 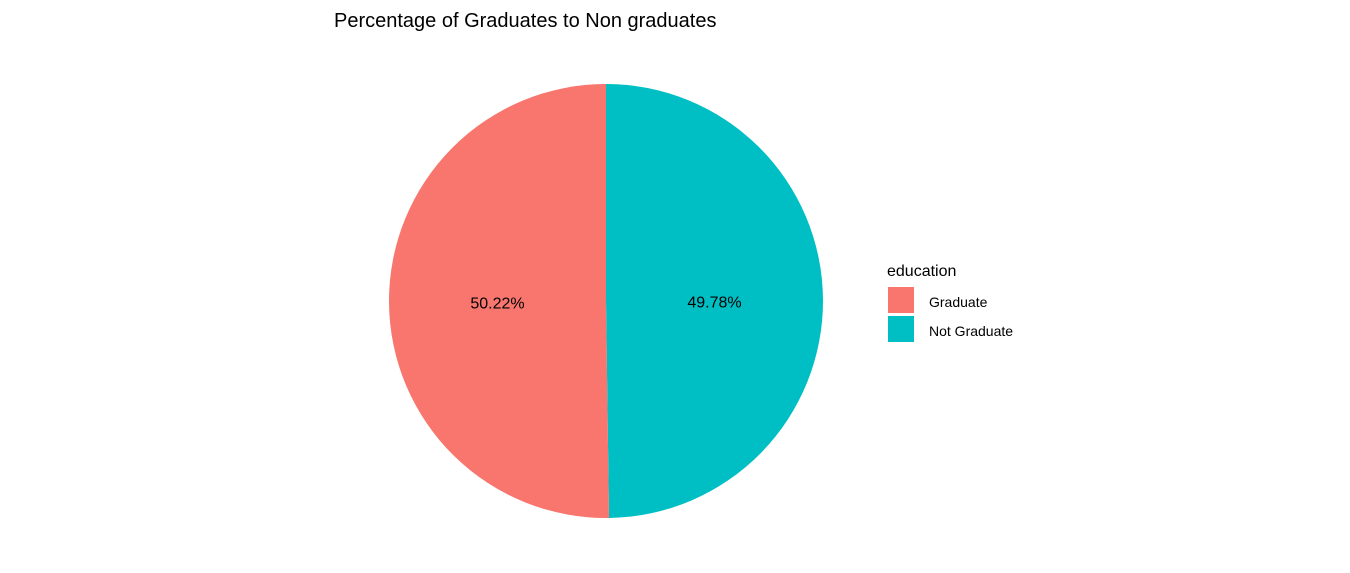 I want to click on legend-key-graduate, so click(x=901, y=300).